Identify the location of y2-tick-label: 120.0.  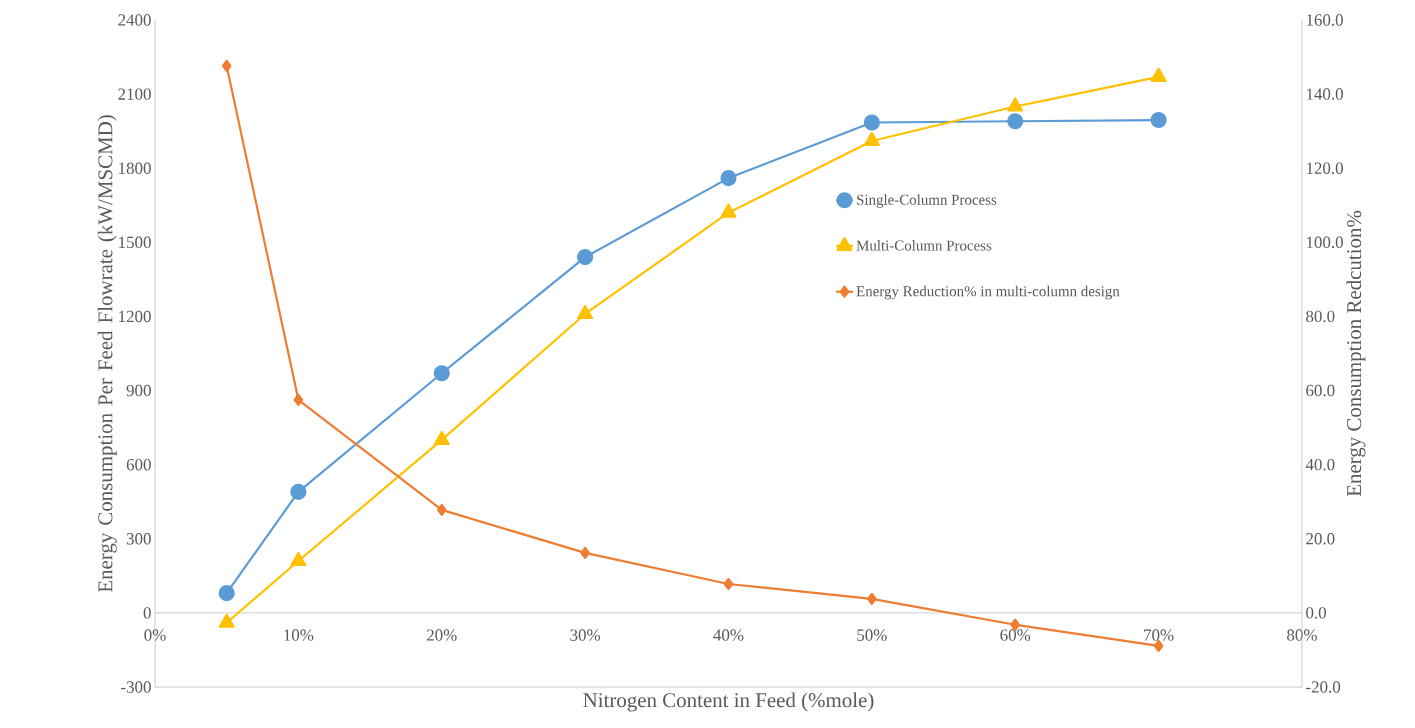
(1324, 168).